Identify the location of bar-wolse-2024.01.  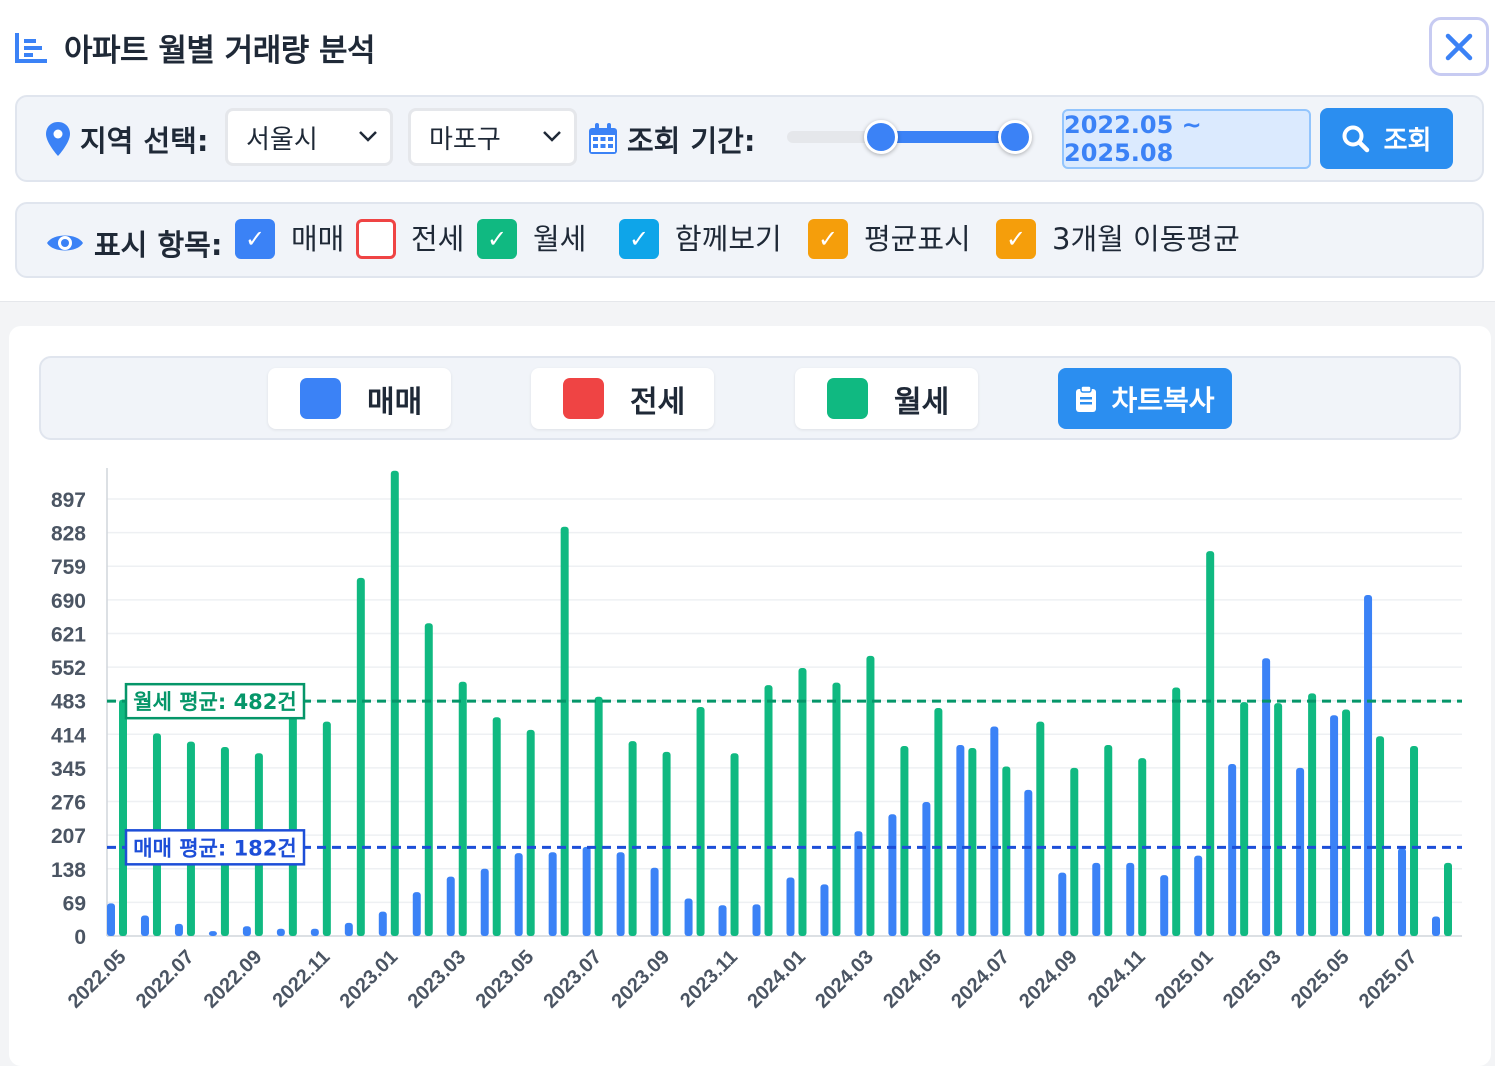
(802, 802).